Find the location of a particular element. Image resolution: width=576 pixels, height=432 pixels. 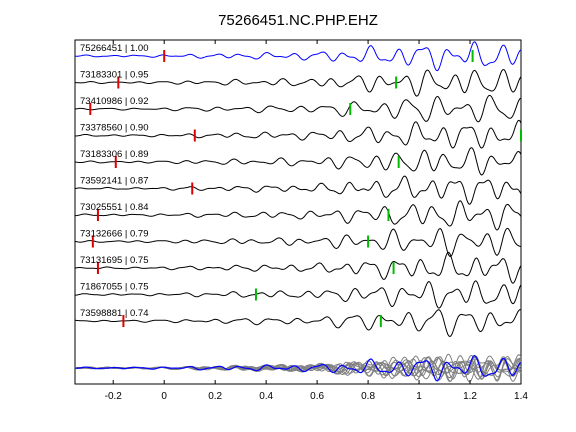

trace-label: 73025551 | 0.84 is located at coordinates (114, 207).